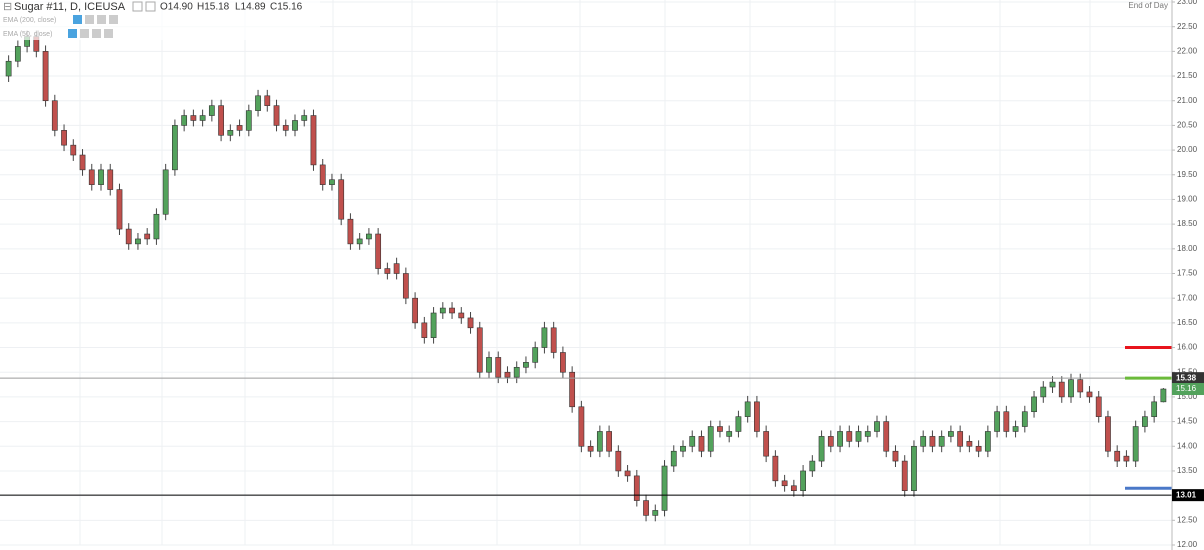 The width and height of the screenshot is (1204, 550). What do you see at coordinates (1187, 470) in the screenshot?
I see `y-tick-label: 13.50` at bounding box center [1187, 470].